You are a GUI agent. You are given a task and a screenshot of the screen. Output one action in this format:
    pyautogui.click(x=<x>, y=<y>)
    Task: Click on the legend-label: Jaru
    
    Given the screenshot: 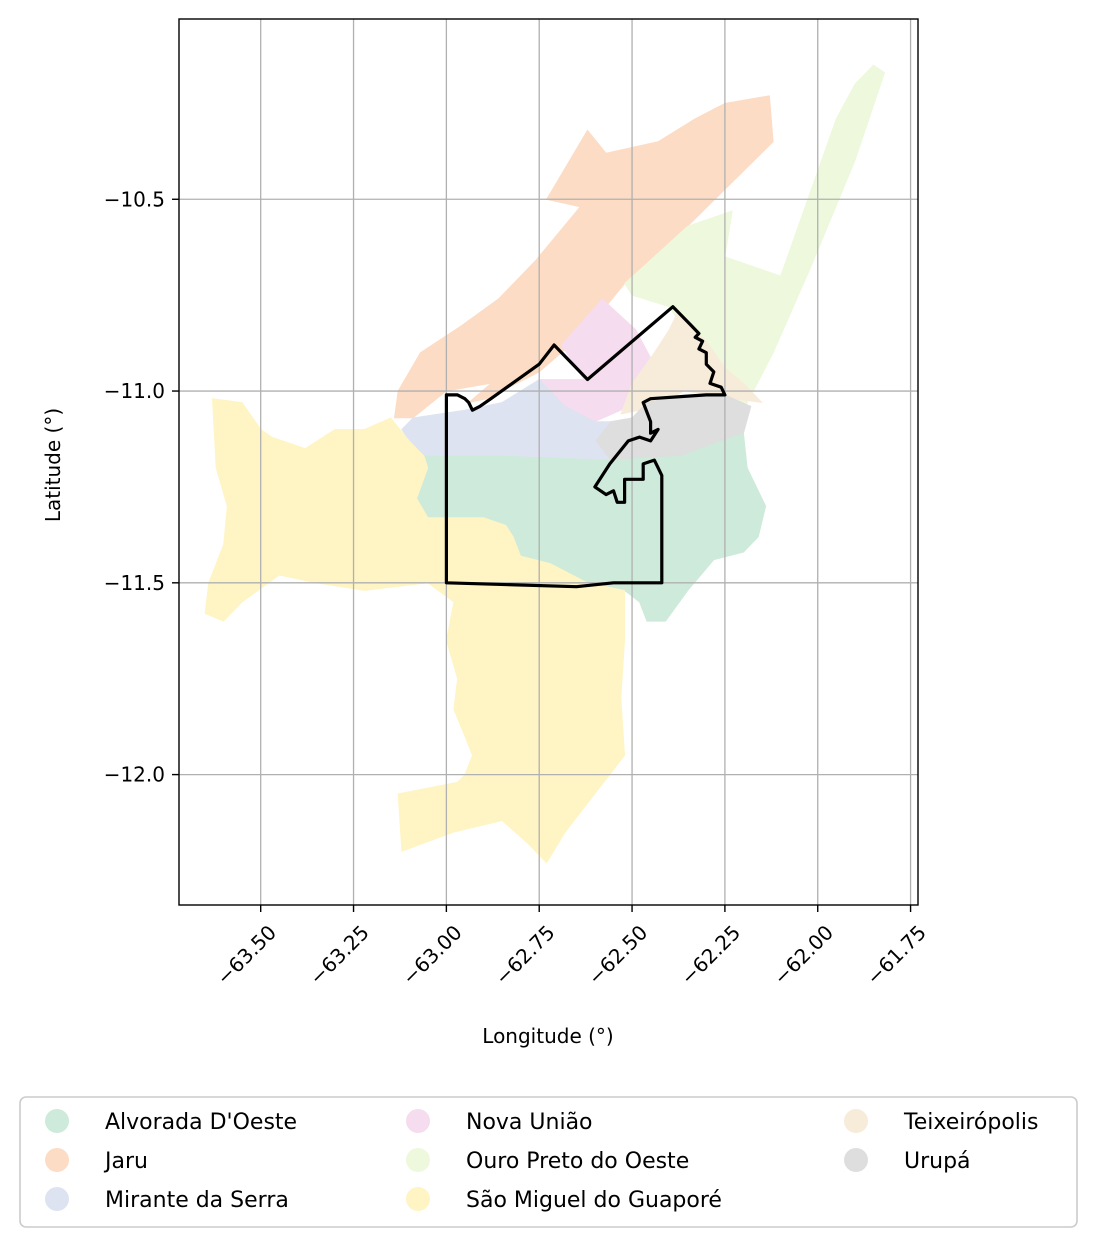 What is the action you would take?
    pyautogui.click(x=125, y=1161)
    